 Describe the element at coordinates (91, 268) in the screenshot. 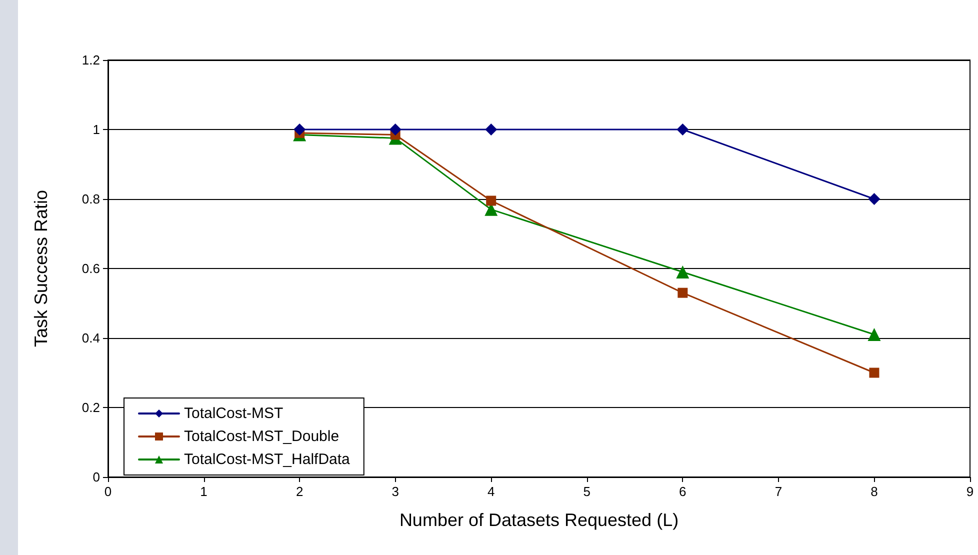

I see `y-tick-label: 0.6` at that location.